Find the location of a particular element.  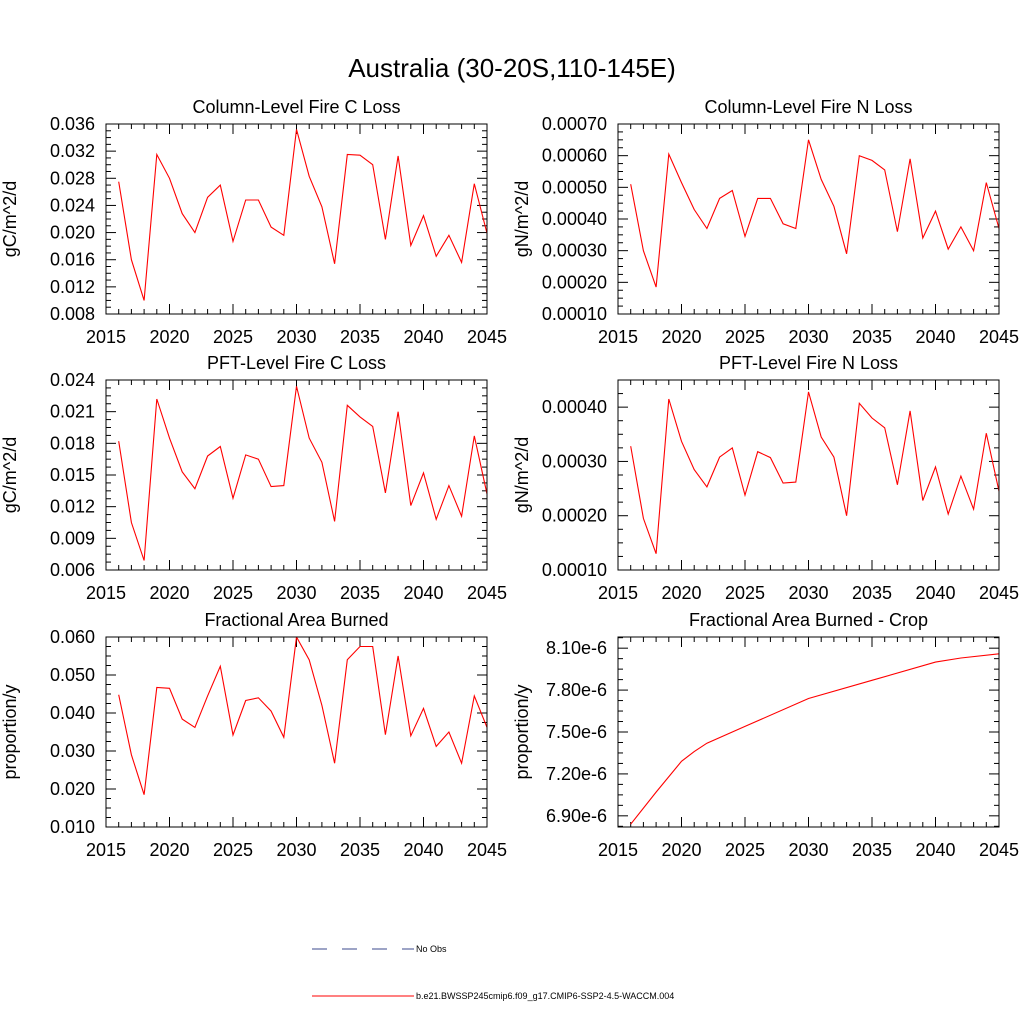

chart-title: Fractional Area Burned - Crop is located at coordinates (808, 620).